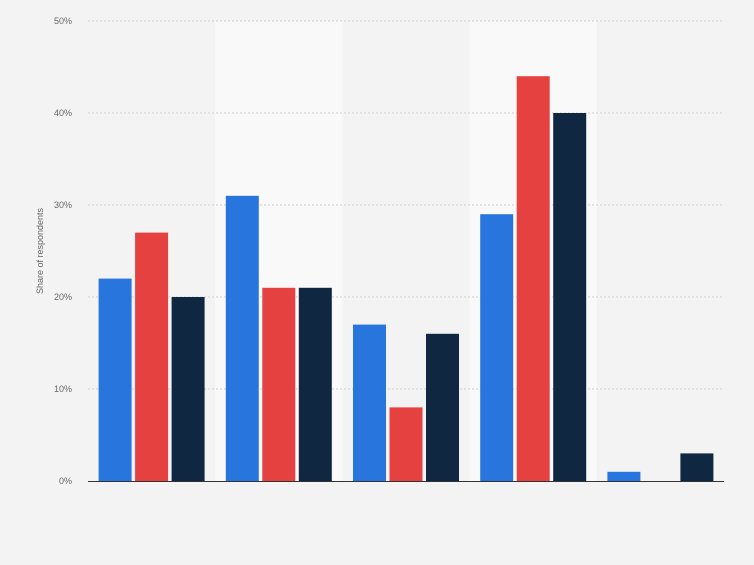 Image resolution: width=754 pixels, height=565 pixels. Describe the element at coordinates (63, 113) in the screenshot. I see `y-tick-label: 40%` at that location.